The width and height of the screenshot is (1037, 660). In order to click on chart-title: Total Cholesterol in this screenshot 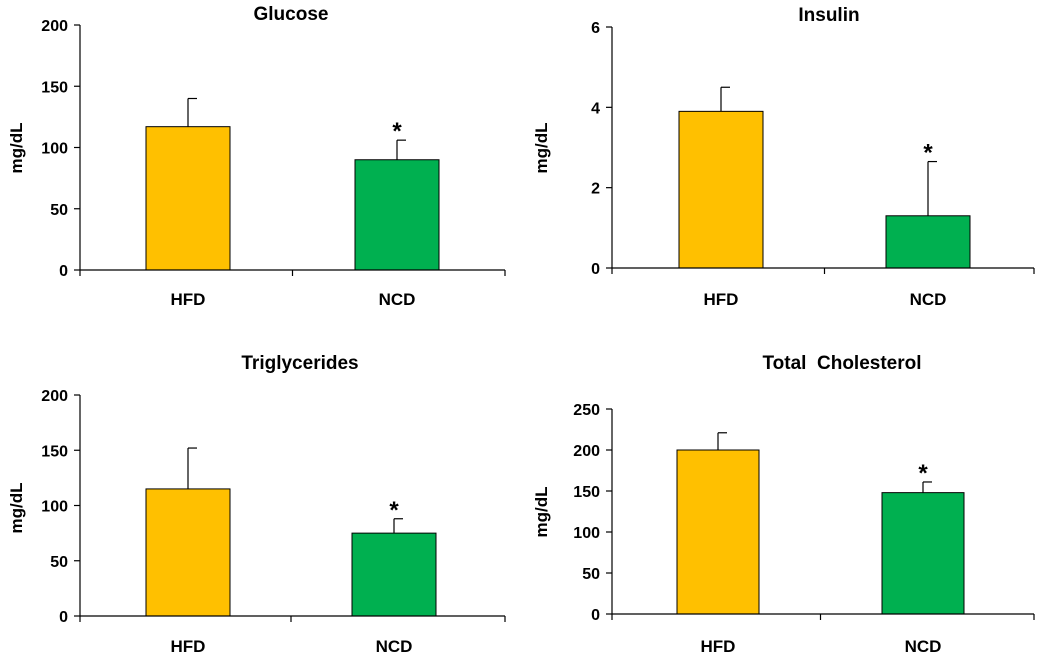, I will do `click(841, 363)`.